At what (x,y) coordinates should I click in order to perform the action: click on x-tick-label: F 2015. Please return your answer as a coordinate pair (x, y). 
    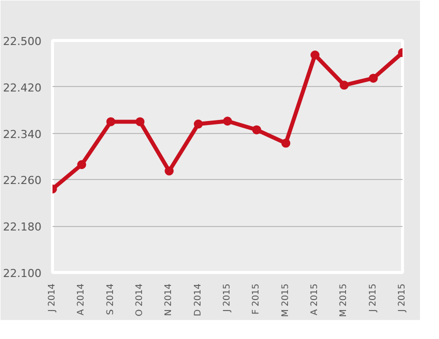
    Looking at the image, I should click on (257, 298).